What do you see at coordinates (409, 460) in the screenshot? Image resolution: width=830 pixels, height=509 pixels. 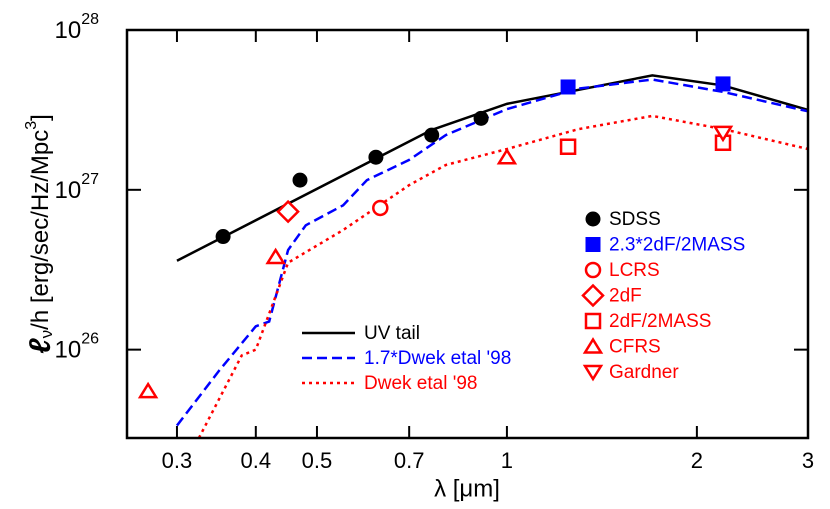 I see `x-tick-label: 0.7` at bounding box center [409, 460].